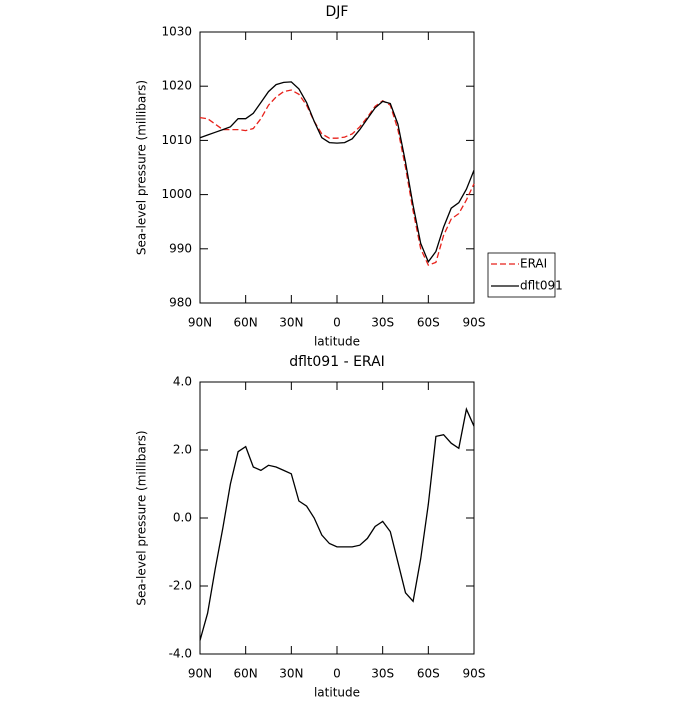  Describe the element at coordinates (541, 286) in the screenshot. I see `legend-label: dflt091` at that location.